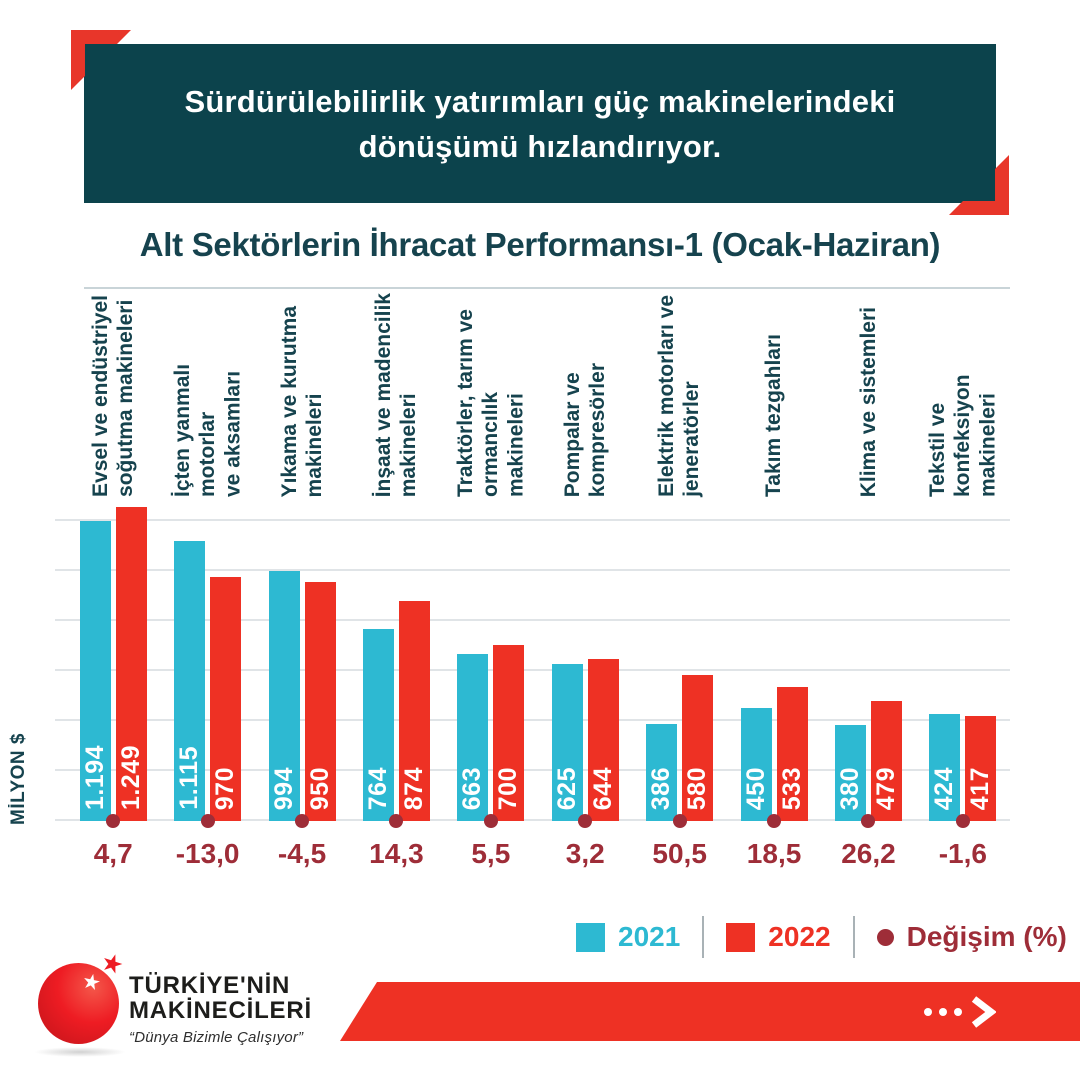 The image size is (1080, 1080). I want to click on category-label-cell: Pompalar ve kompresörler, so click(585, 396).